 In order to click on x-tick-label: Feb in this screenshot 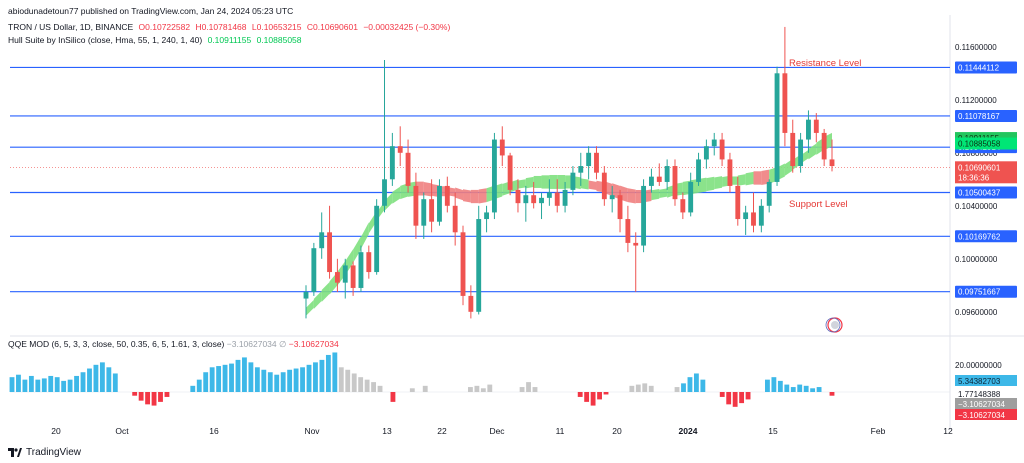, I will do `click(878, 431)`.